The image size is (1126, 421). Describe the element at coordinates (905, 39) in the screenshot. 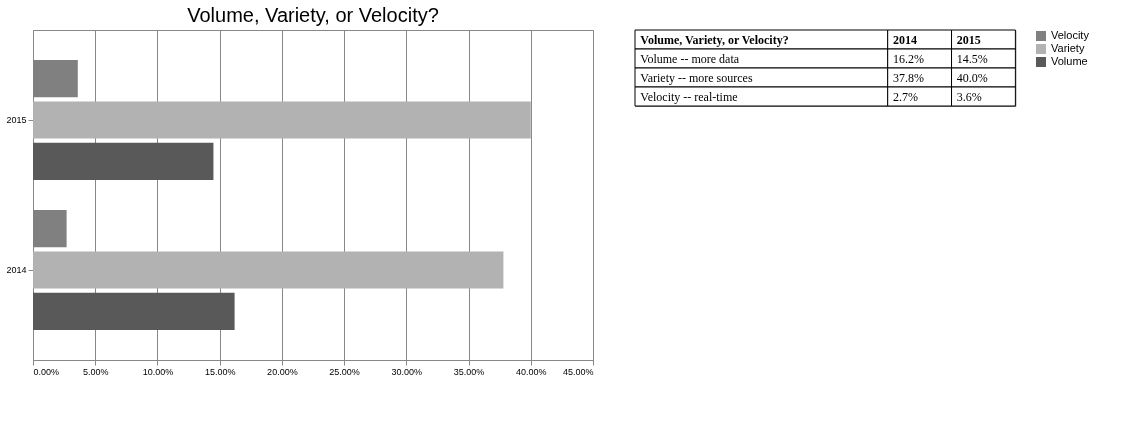

I see `category-label: 2014` at that location.